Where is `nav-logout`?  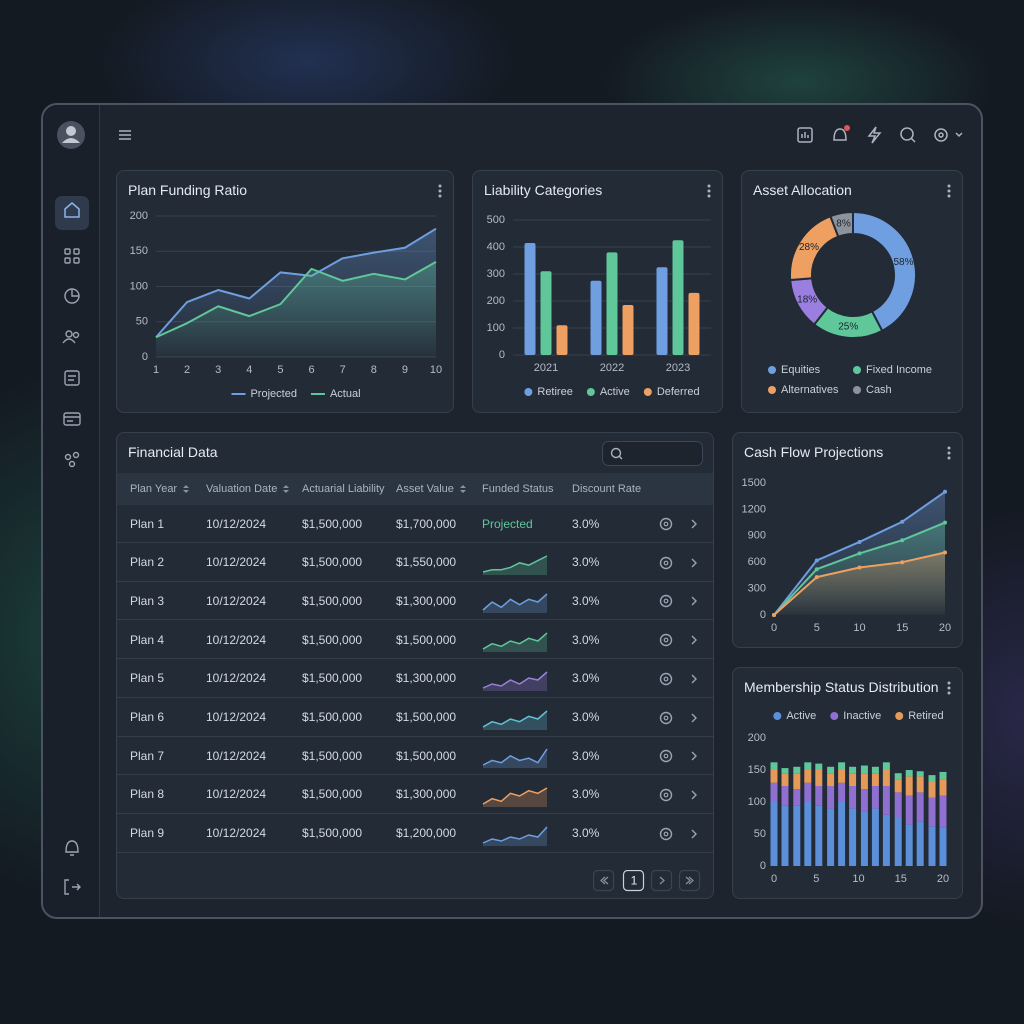
nav-logout is located at coordinates (72, 887).